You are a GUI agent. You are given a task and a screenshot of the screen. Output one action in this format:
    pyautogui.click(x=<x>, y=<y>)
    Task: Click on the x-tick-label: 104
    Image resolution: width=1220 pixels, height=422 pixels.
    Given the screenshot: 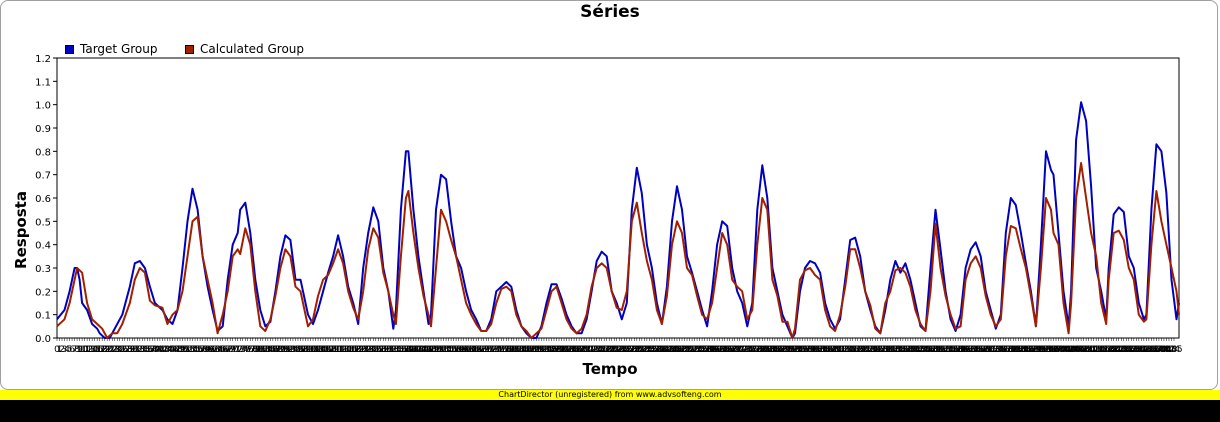 What is the action you would take?
    pyautogui.click(x=317, y=350)
    